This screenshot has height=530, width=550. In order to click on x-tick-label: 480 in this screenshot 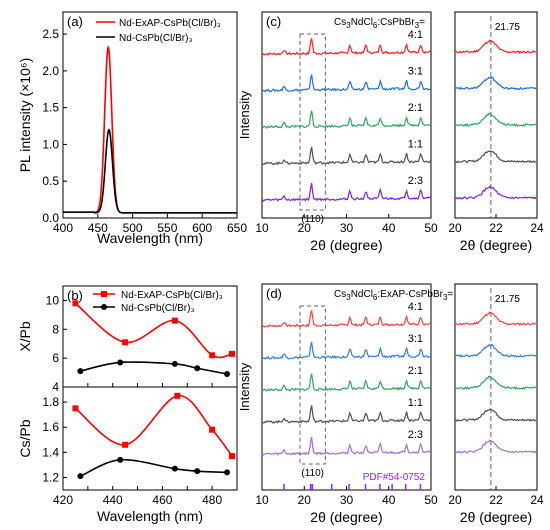, I will do `click(212, 500)`.